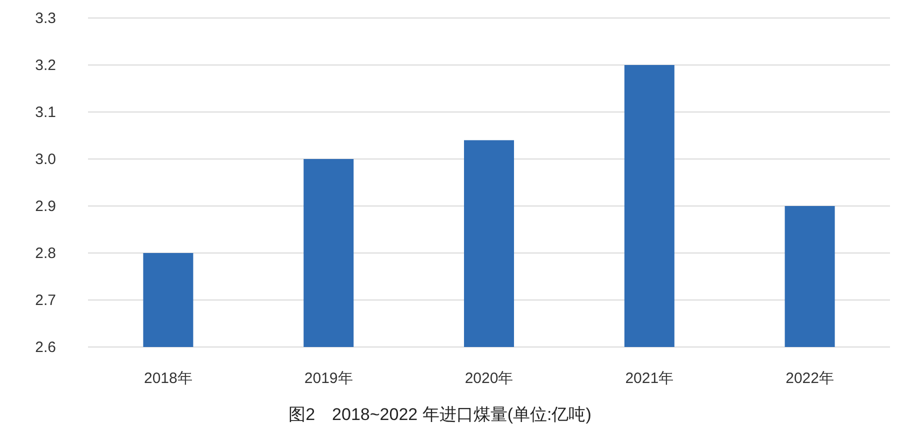  What do you see at coordinates (489, 378) in the screenshot?
I see `x-tick-label: 2020年` at bounding box center [489, 378].